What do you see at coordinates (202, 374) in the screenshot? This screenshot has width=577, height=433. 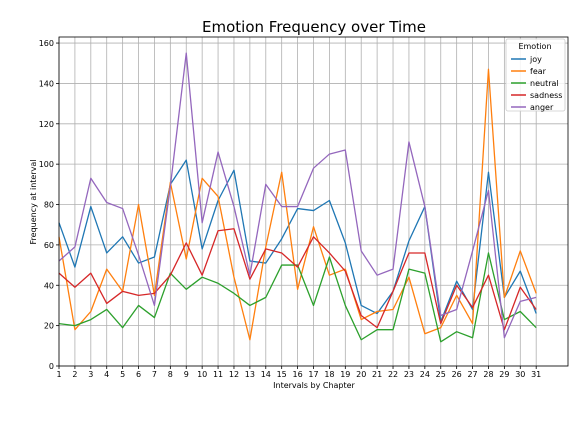 I see `x-tick-label: 10` at bounding box center [202, 374].